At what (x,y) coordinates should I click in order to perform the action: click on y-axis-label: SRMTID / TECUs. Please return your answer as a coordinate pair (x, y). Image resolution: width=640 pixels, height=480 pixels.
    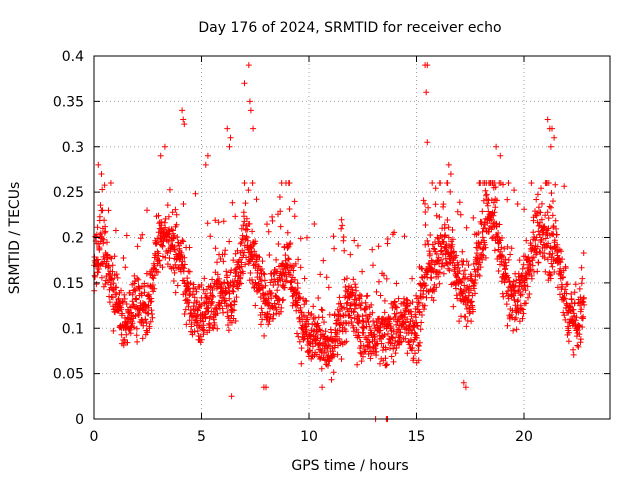
    Looking at the image, I should click on (15, 238).